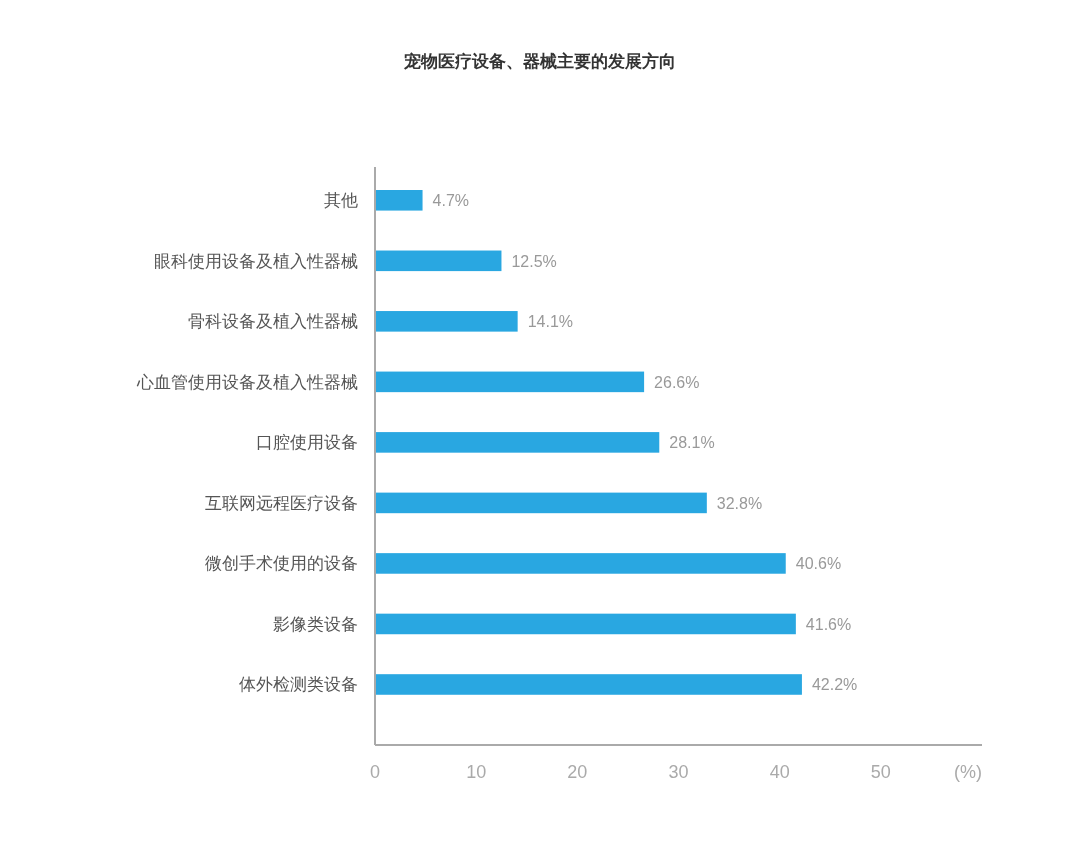 The height and width of the screenshot is (855, 1080). I want to click on x-tick-label: 0, so click(375, 772).